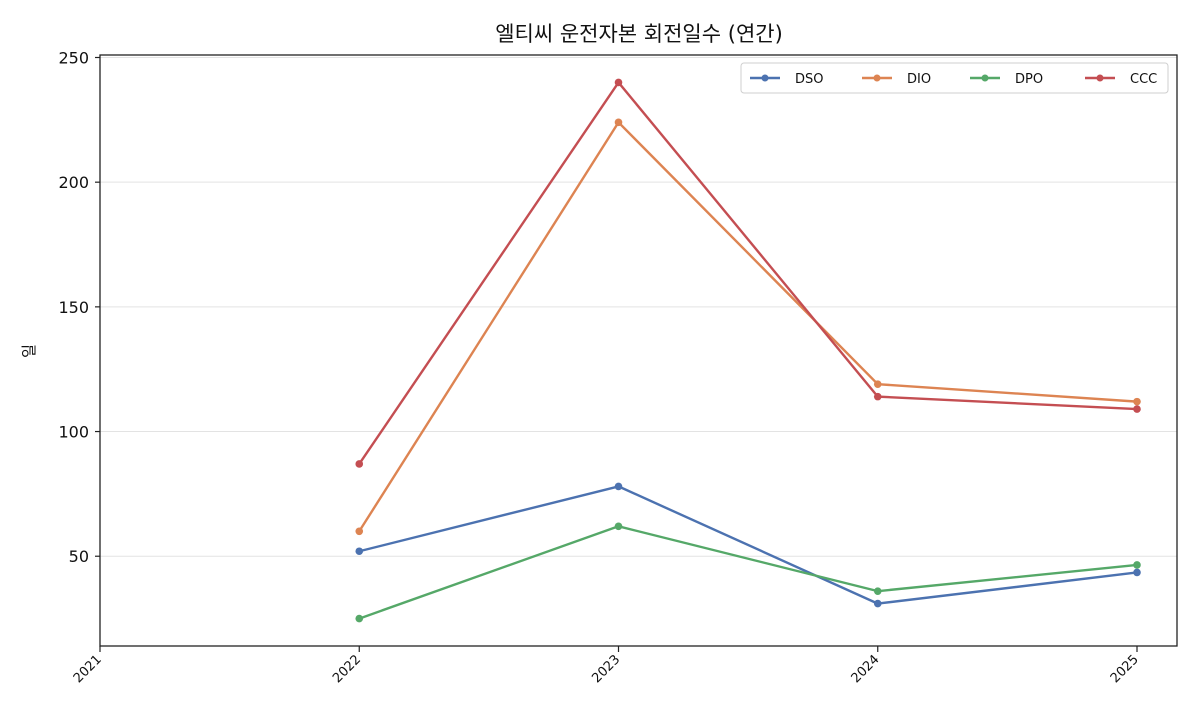  Describe the element at coordinates (1143, 79) in the screenshot. I see `legend-label-ccc: CCC` at that location.